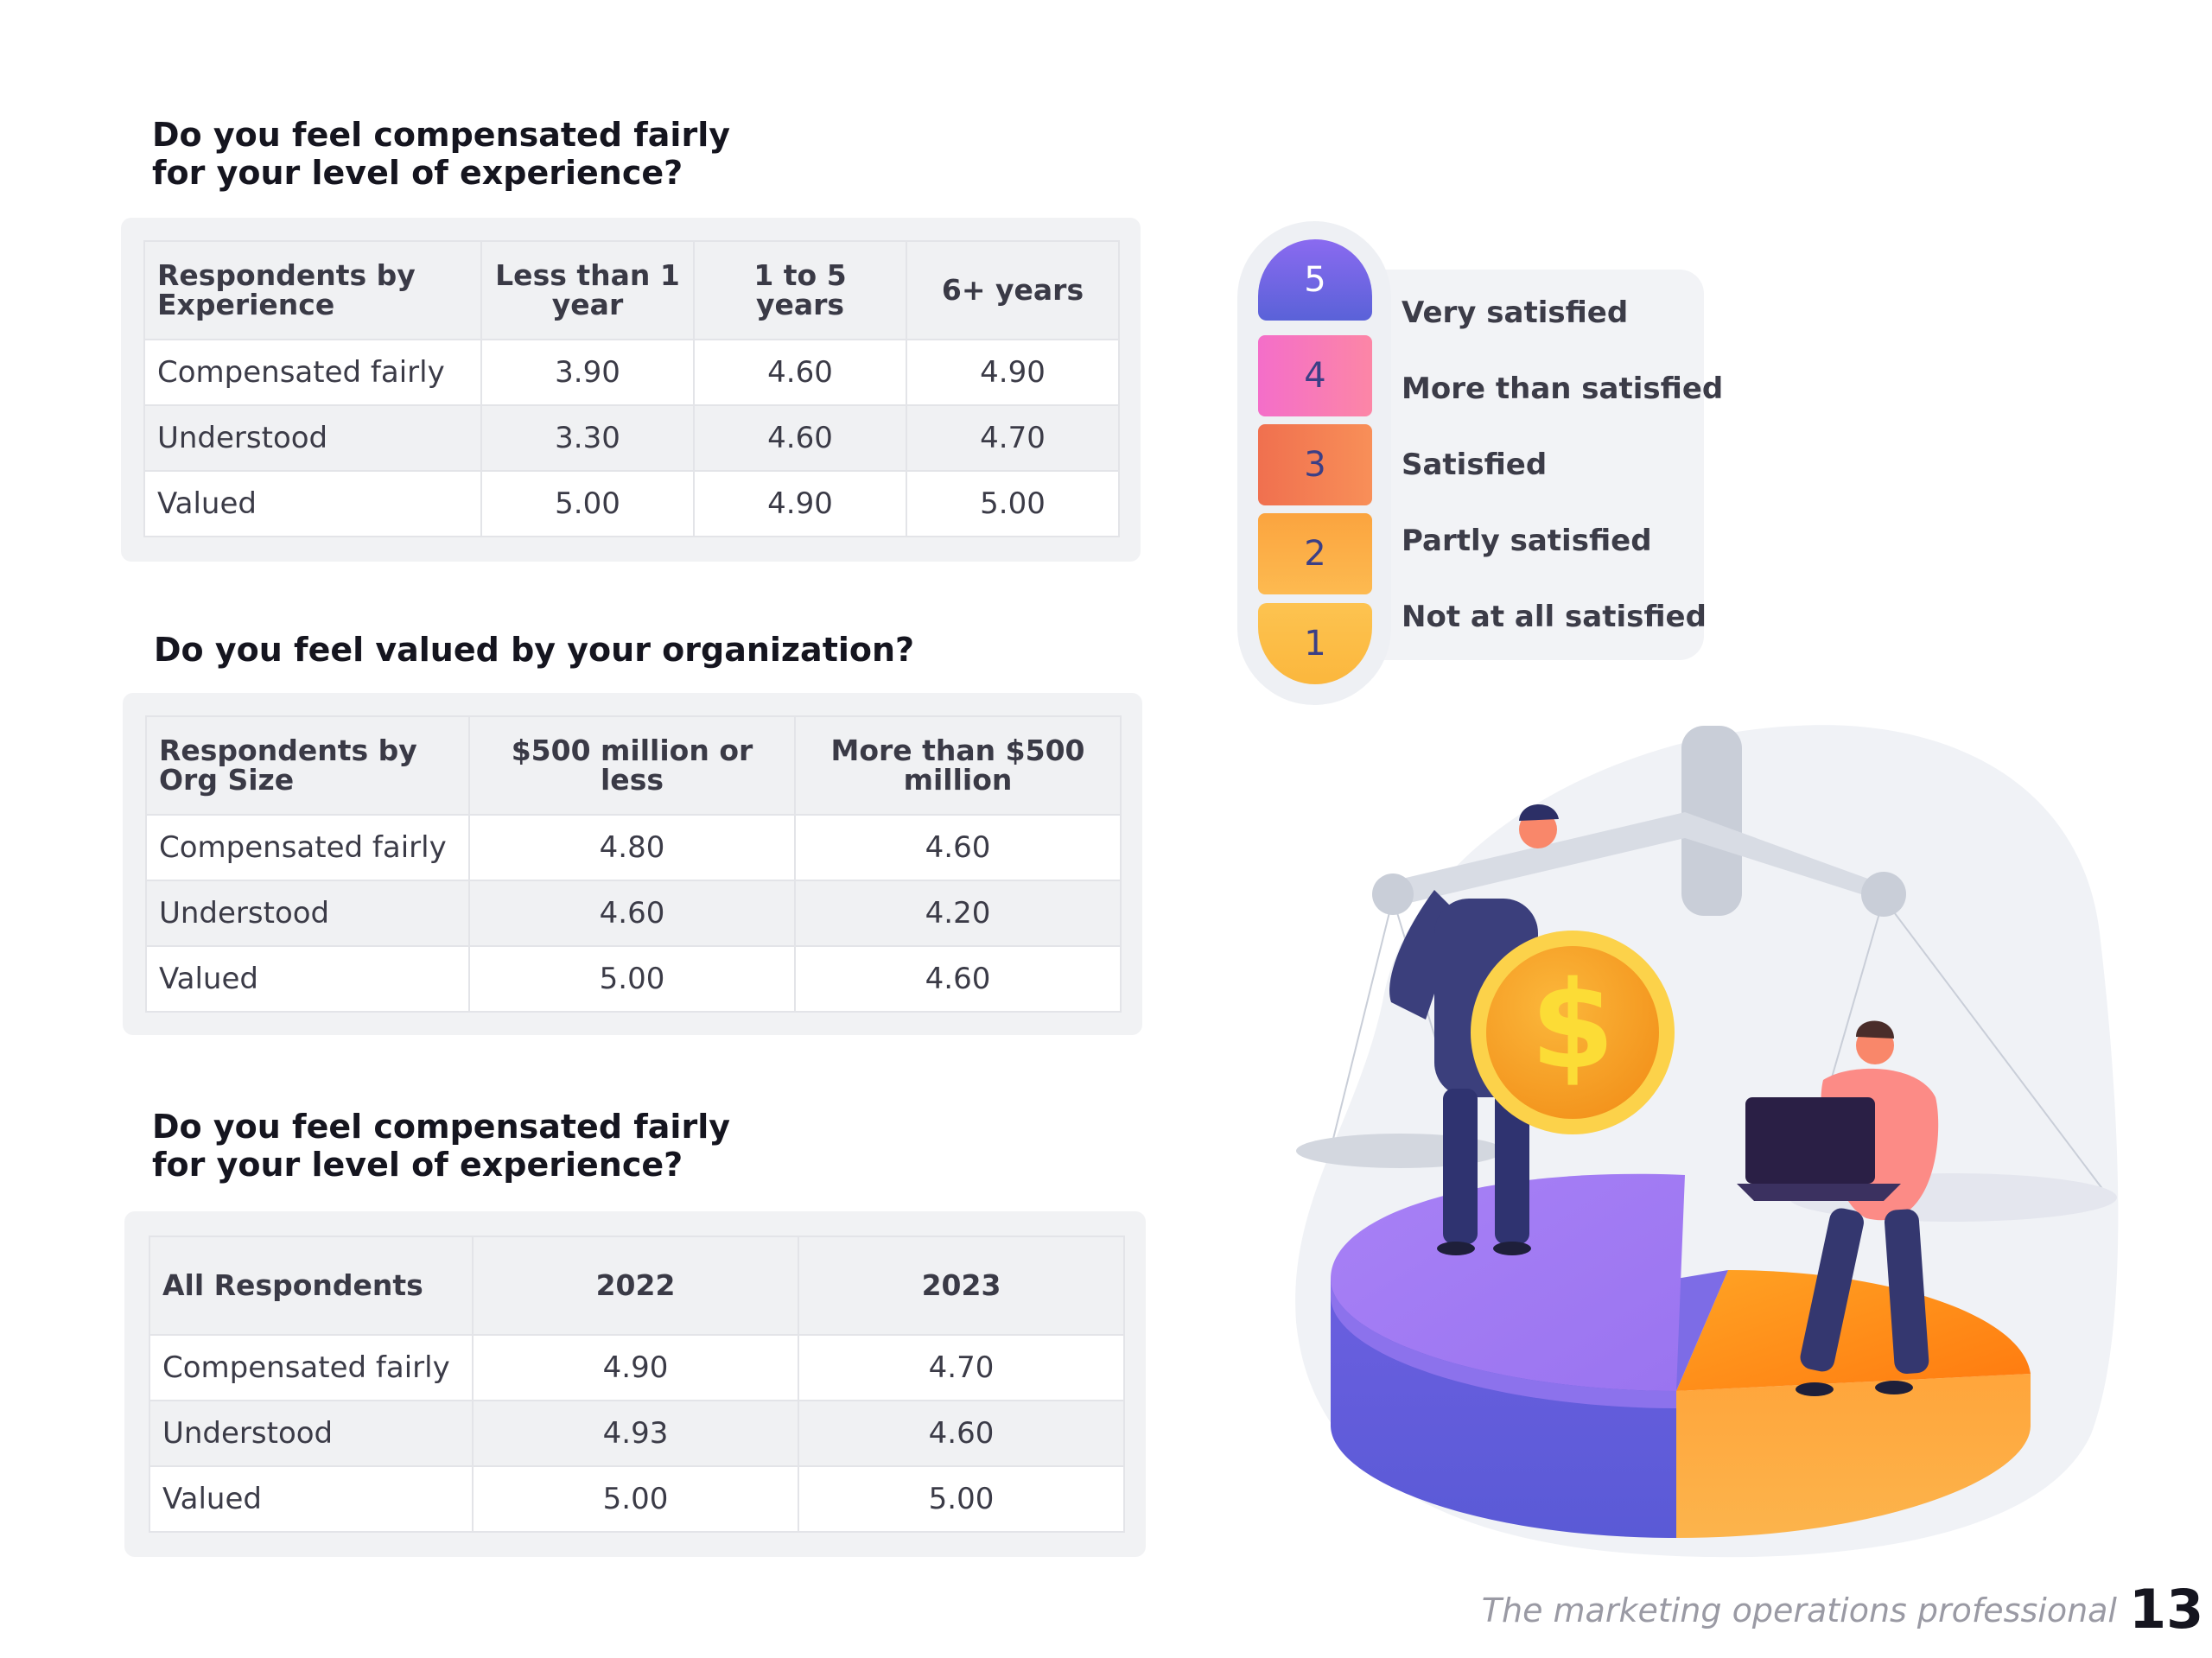 This screenshot has width=2212, height=1658. I want to click on rating-1-label: Not at all satisfied, so click(1554, 617).